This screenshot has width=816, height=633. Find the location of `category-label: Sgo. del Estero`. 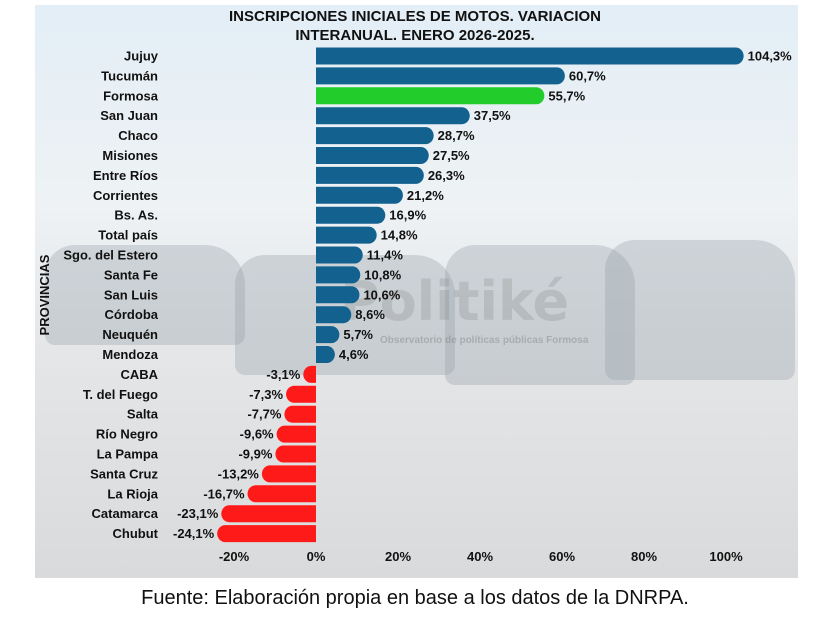

category-label: Sgo. del Estero is located at coordinates (110, 255).